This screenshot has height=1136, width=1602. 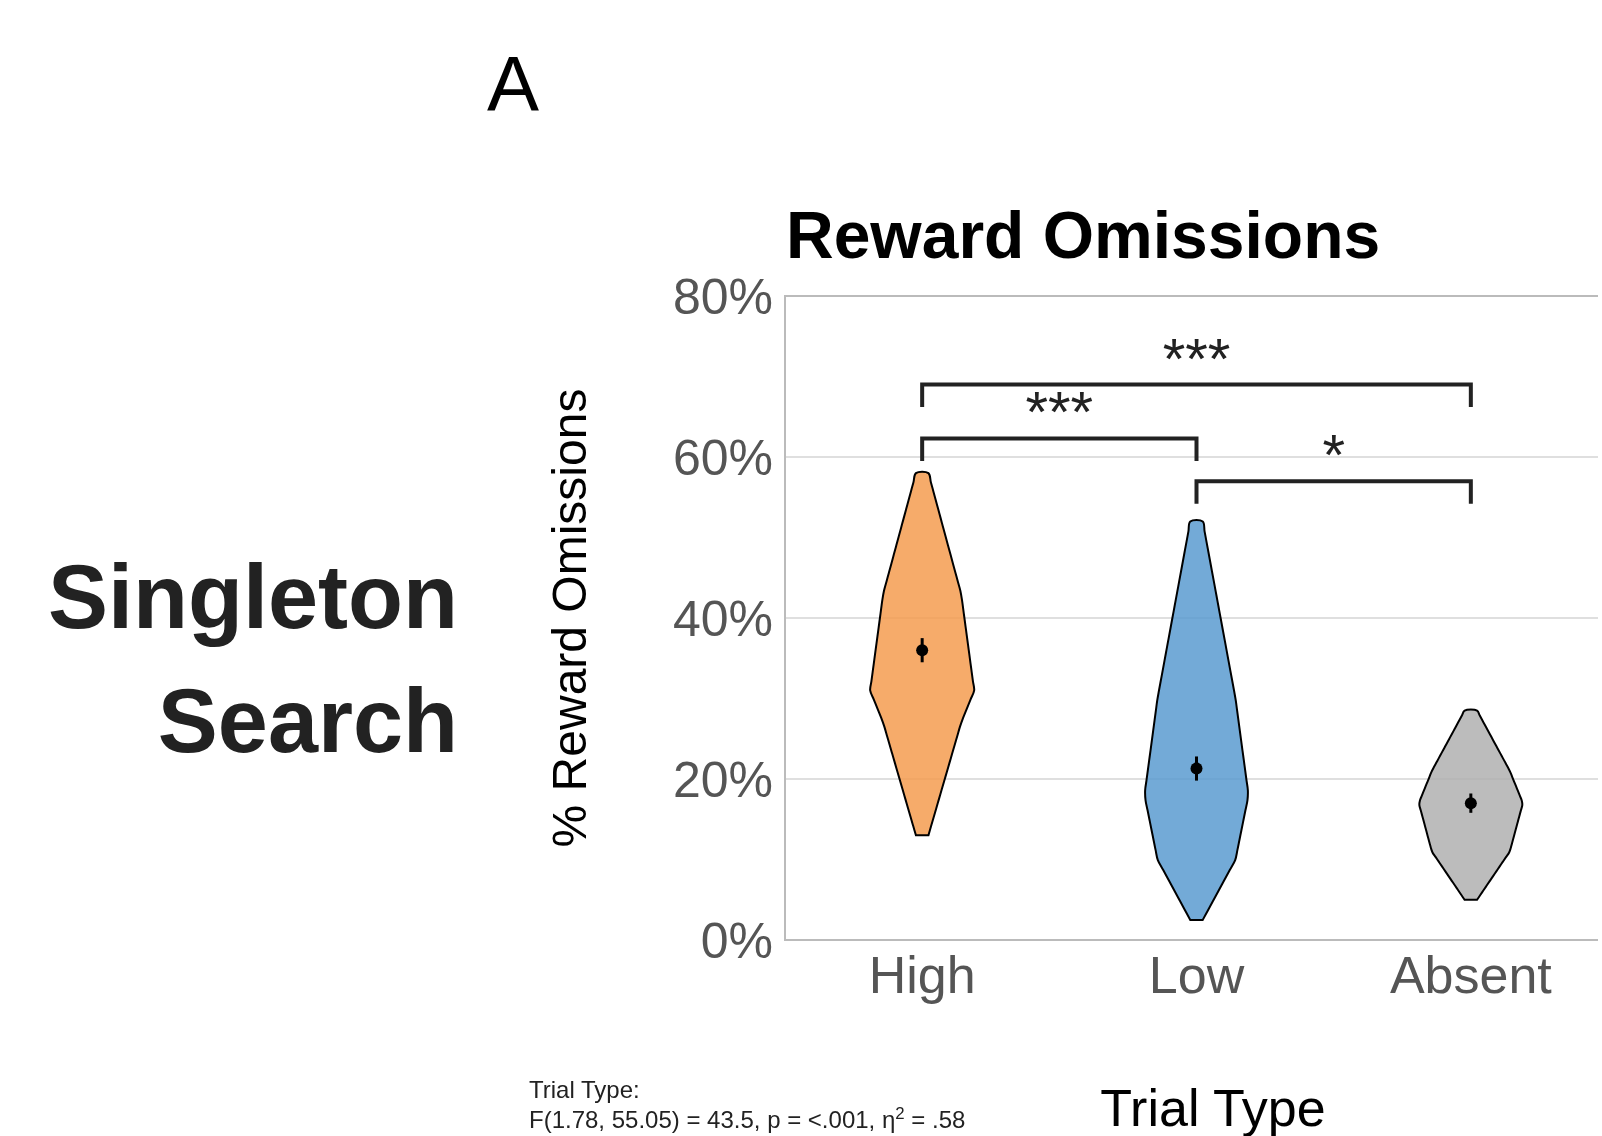 What do you see at coordinates (1083, 235) in the screenshot?
I see `chart-title: Reward Omissions` at bounding box center [1083, 235].